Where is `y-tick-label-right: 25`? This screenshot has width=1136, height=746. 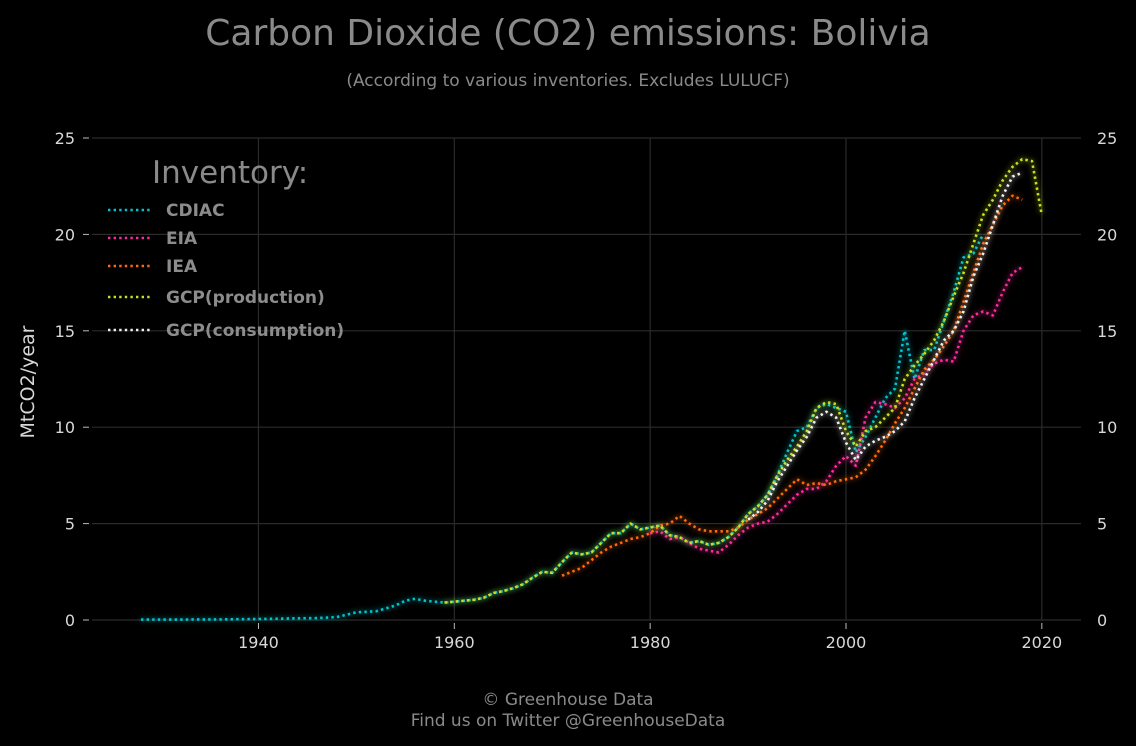
y-tick-label-right: 25 is located at coordinates (1107, 138).